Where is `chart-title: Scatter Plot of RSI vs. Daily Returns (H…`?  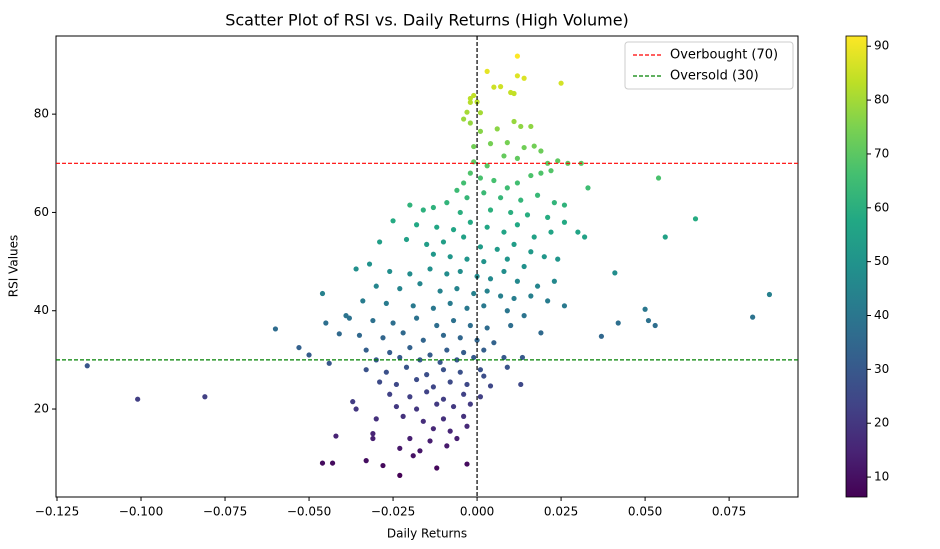 chart-title: Scatter Plot of RSI vs. Daily Returns (H… is located at coordinates (427, 20).